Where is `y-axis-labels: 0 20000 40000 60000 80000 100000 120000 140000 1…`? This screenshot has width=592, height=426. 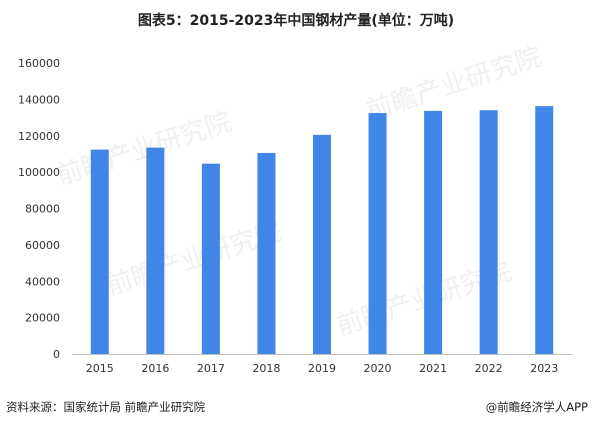
y-axis-labels: 0 20000 40000 60000 80000 100000 120000 140000 1… is located at coordinates (39, 209).